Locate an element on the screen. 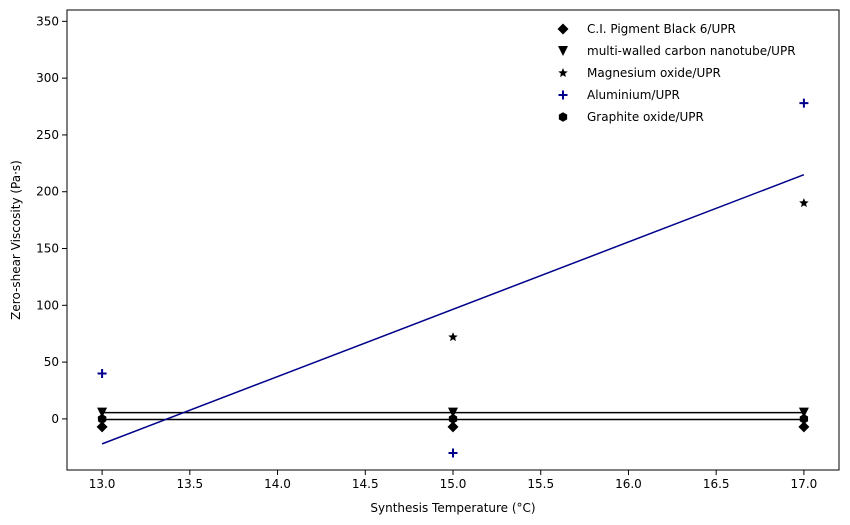 Image resolution: width=850 pixels, height=525 pixels. legend-label: Magnesium oxide/UPR is located at coordinates (654, 73).